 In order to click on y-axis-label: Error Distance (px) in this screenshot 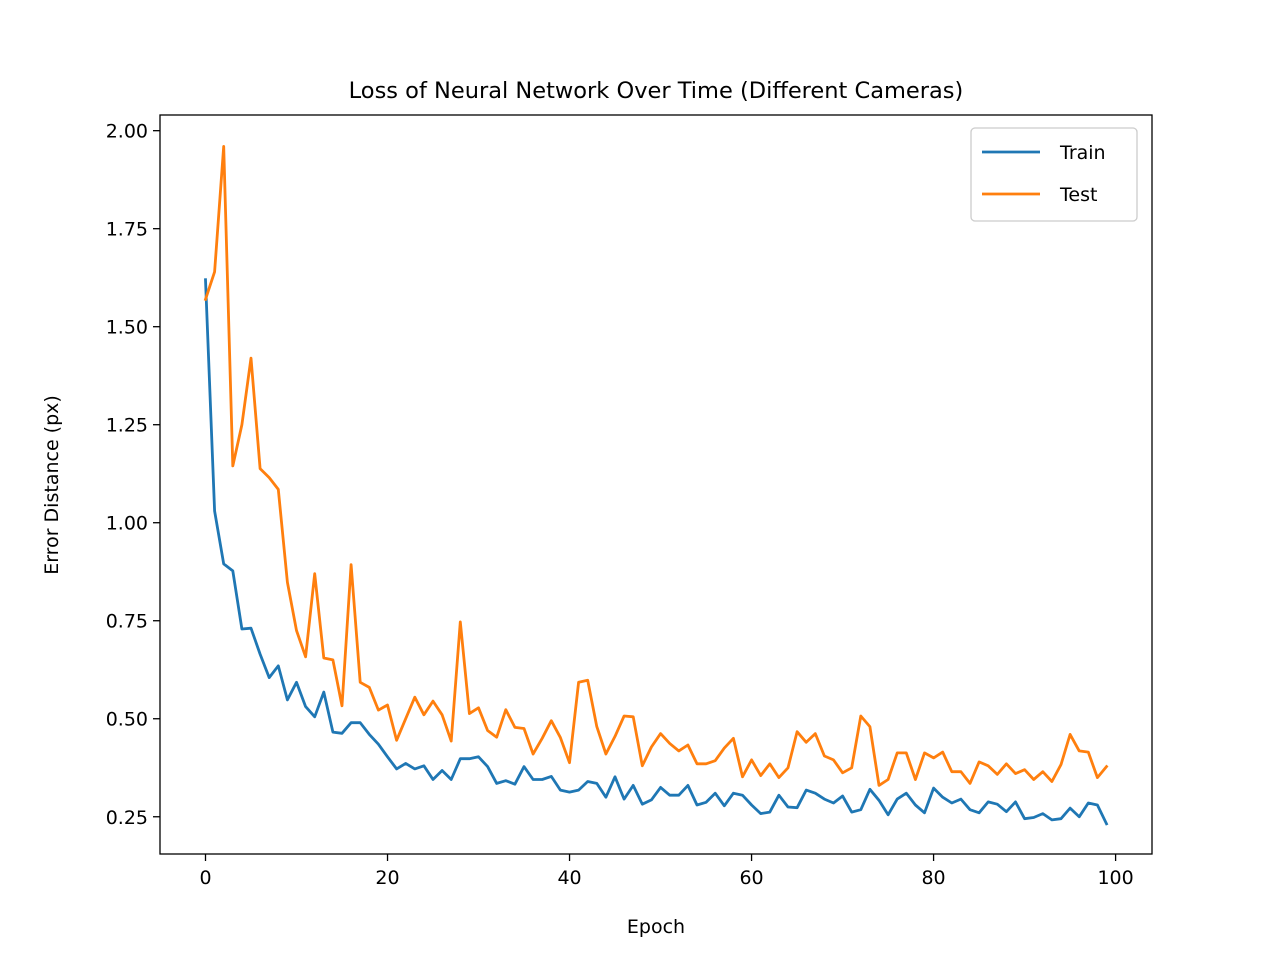, I will do `click(52, 485)`.